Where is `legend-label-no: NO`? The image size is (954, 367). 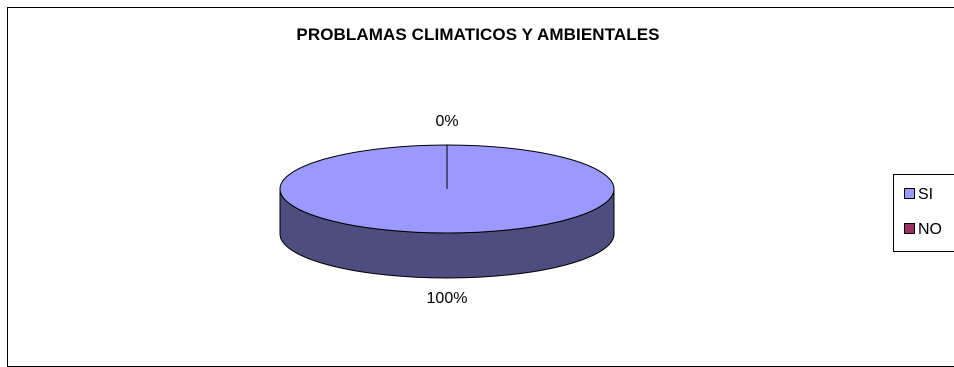
legend-label-no: NO is located at coordinates (930, 229).